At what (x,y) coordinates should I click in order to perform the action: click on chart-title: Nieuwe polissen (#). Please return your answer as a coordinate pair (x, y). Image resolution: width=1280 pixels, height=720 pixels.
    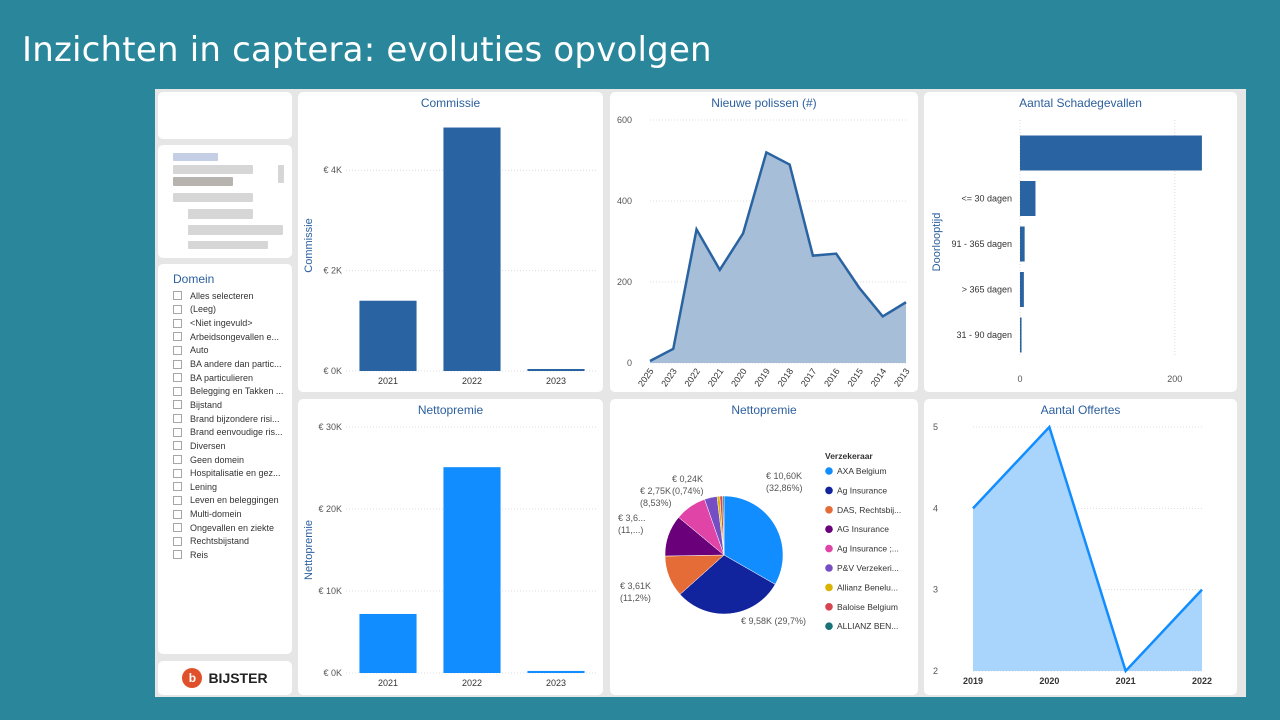
    Looking at the image, I should click on (764, 103).